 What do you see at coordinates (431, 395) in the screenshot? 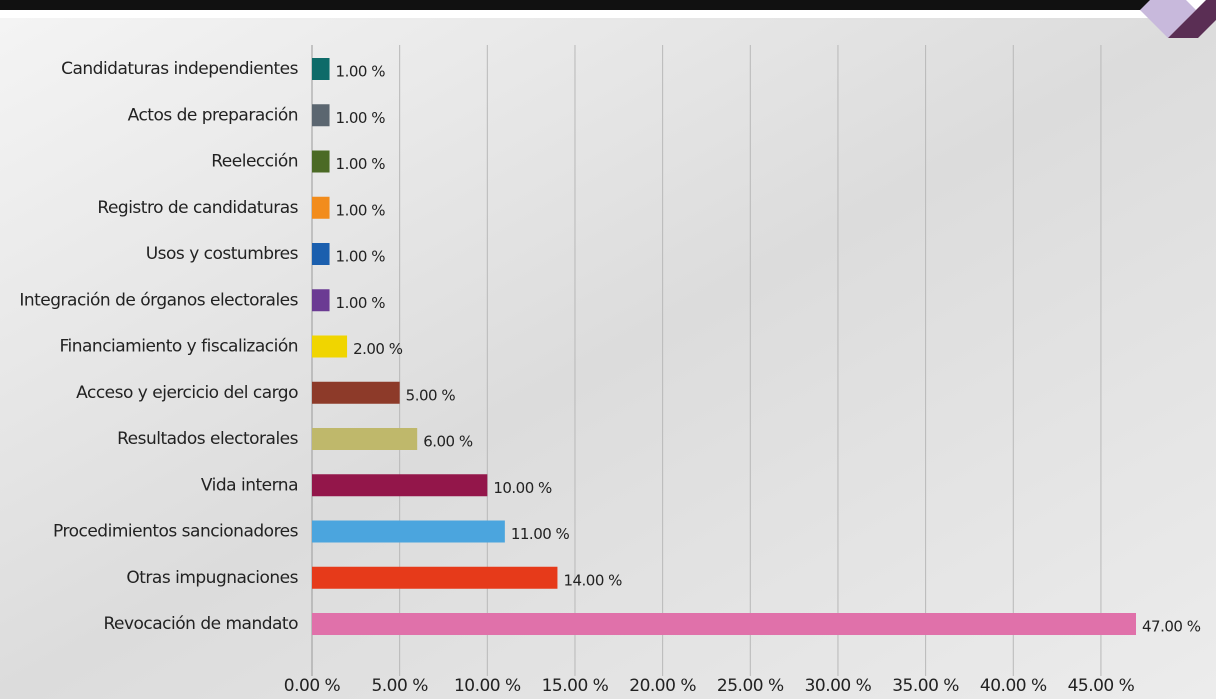
I see `value-label: 5.00 %` at bounding box center [431, 395].